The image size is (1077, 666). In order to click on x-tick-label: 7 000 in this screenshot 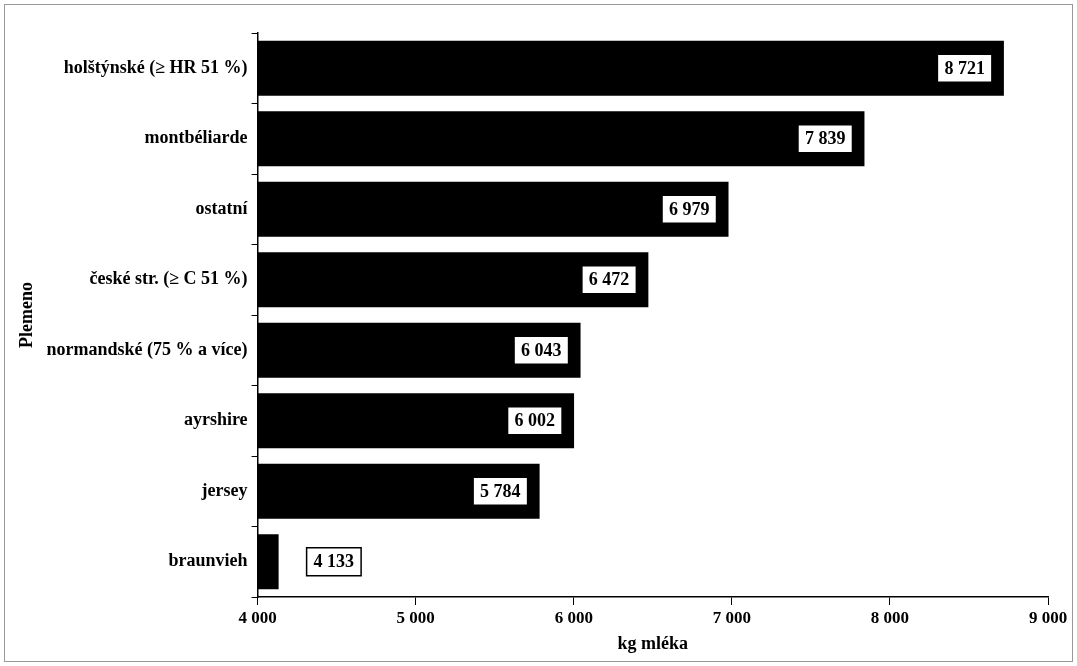, I will do `click(731, 617)`.